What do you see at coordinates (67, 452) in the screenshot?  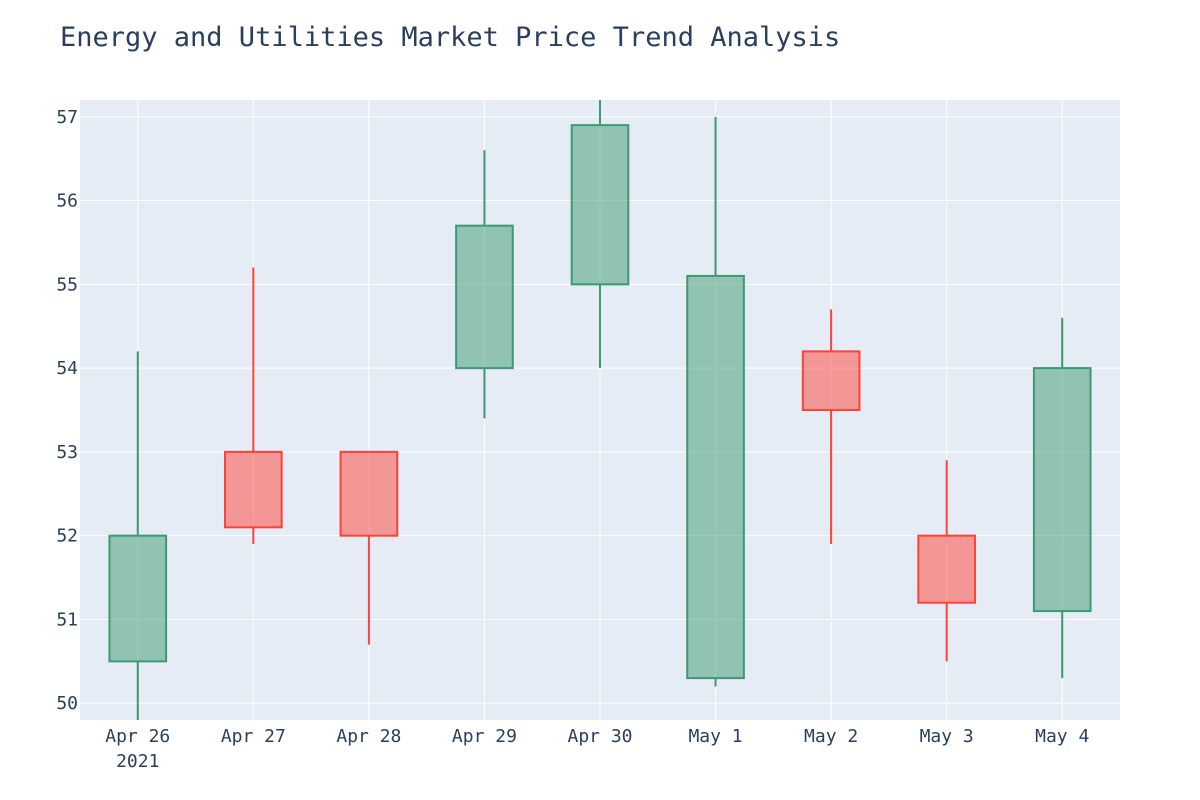 I see `y-tick-label: 53` at bounding box center [67, 452].